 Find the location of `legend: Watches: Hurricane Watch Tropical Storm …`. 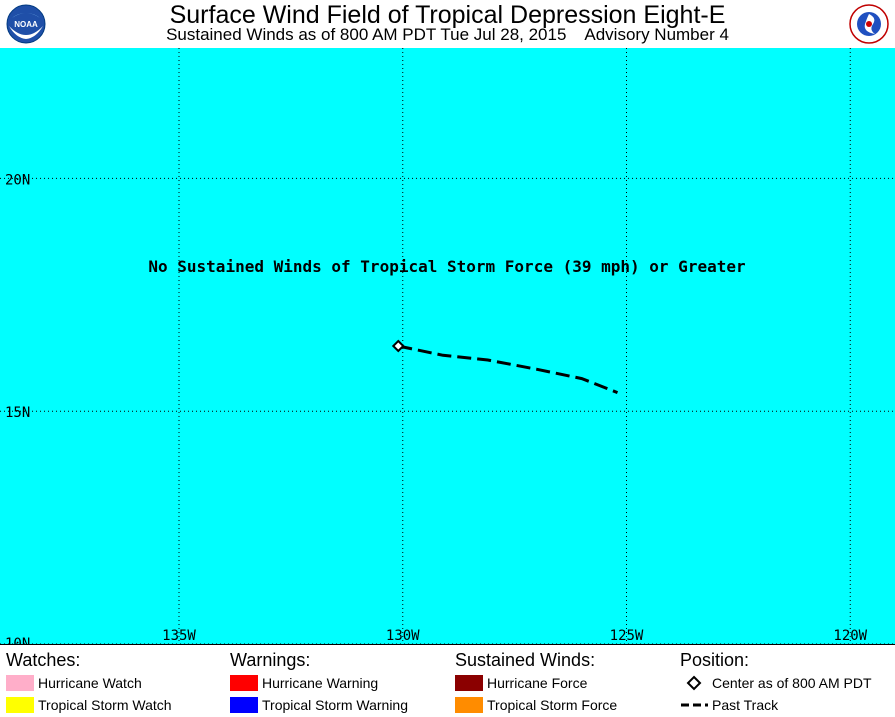

legend: Watches: Hurricane Watch Tropical Storm … is located at coordinates (447, 680).